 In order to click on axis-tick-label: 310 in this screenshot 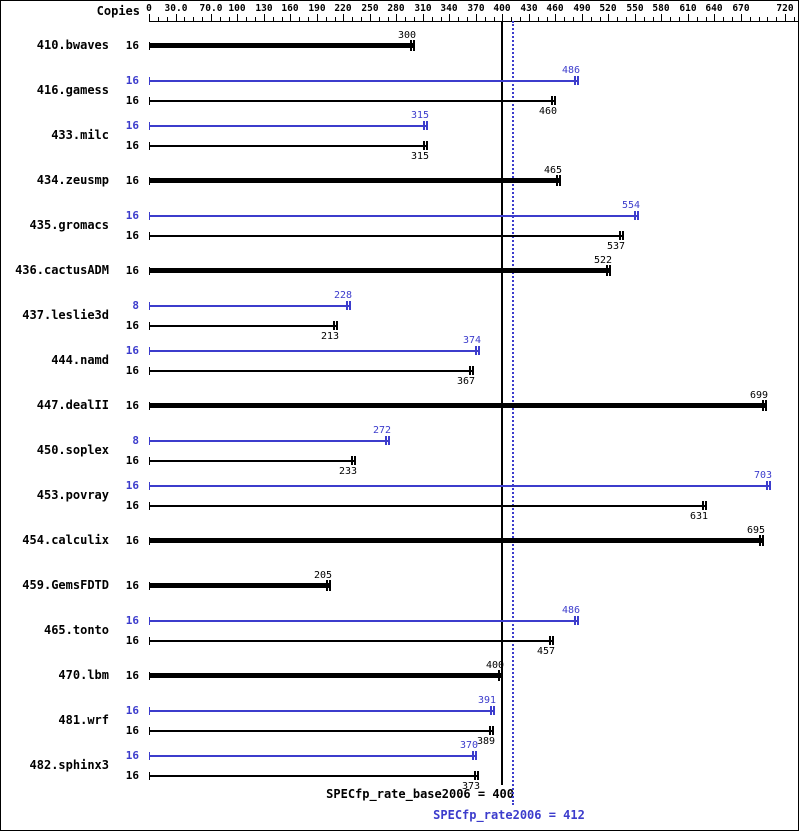, I will do `click(423, 8)`.